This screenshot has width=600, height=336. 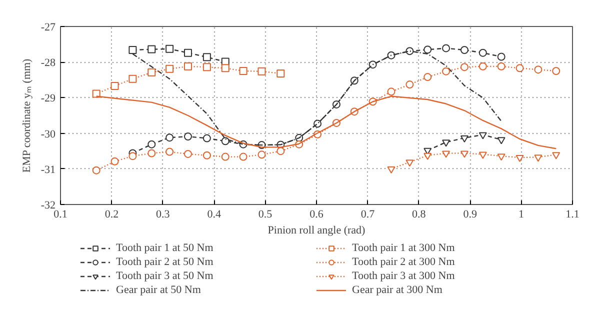 What do you see at coordinates (111, 214) in the screenshot?
I see `x-tick-label: 0.2` at bounding box center [111, 214].